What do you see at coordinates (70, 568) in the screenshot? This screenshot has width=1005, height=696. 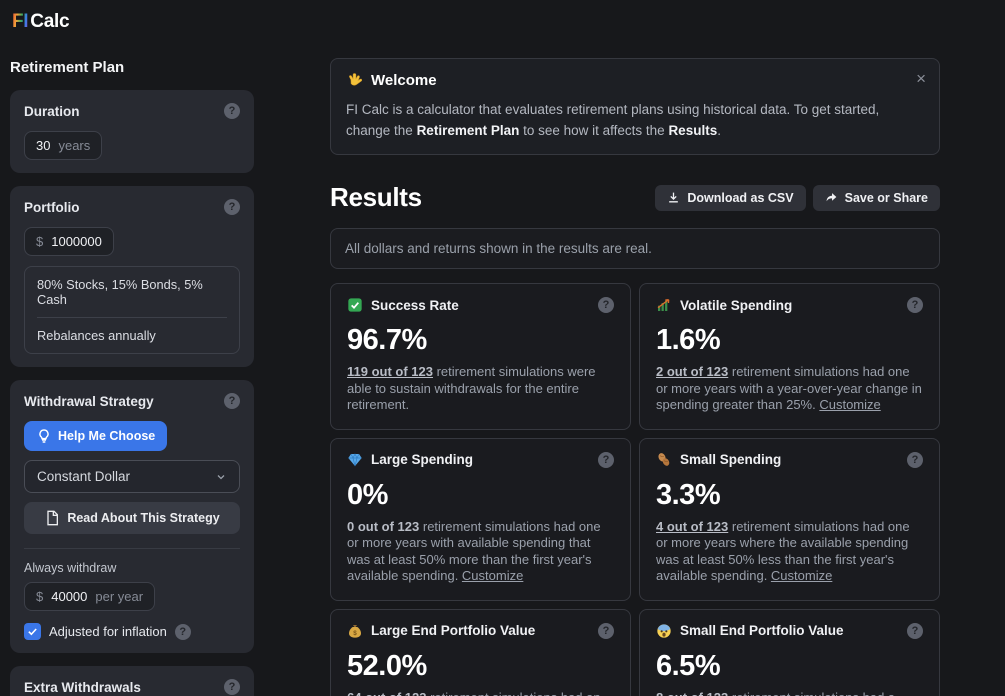 I see `always-withdraw-label: Always withdraw` at bounding box center [70, 568].